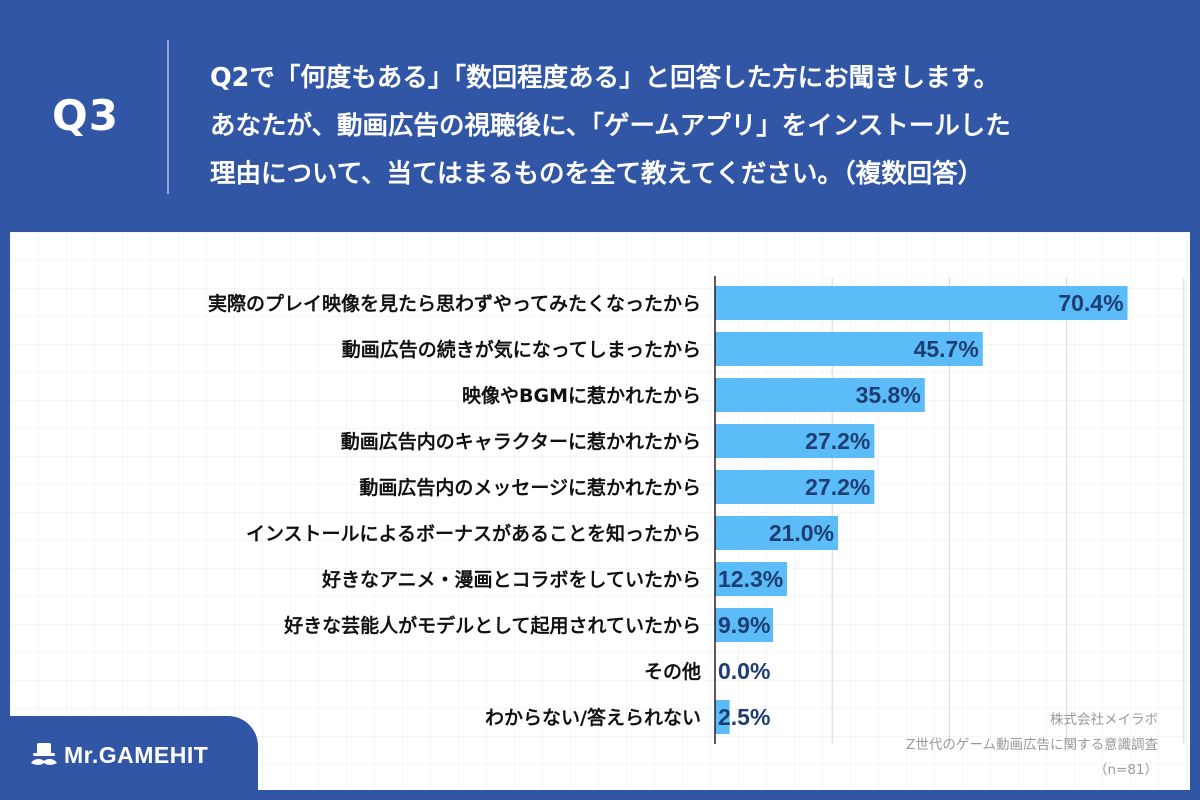  What do you see at coordinates (801, 533) in the screenshot?
I see `value-label: 21.0%` at bounding box center [801, 533].